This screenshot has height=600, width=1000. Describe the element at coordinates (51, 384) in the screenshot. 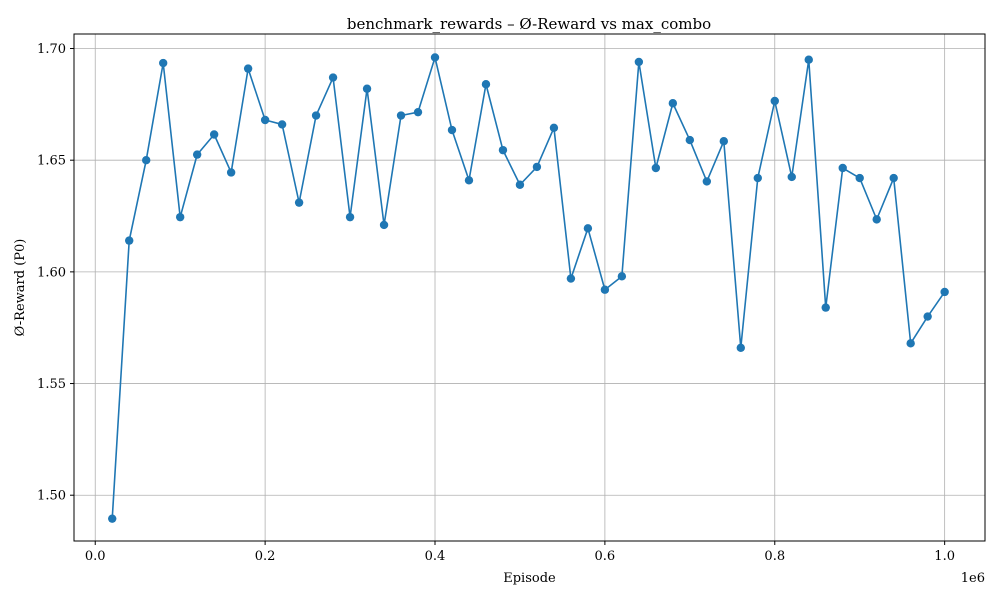

I see `y-tick-label: 1.55` at that location.